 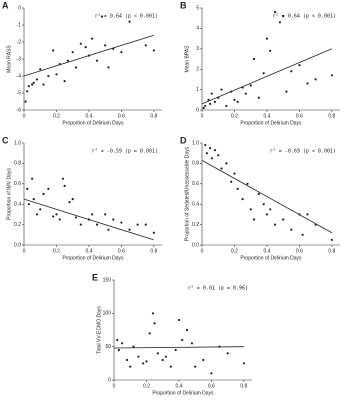 I want to click on y-tick-label: 1.0, so click(x=17, y=143).